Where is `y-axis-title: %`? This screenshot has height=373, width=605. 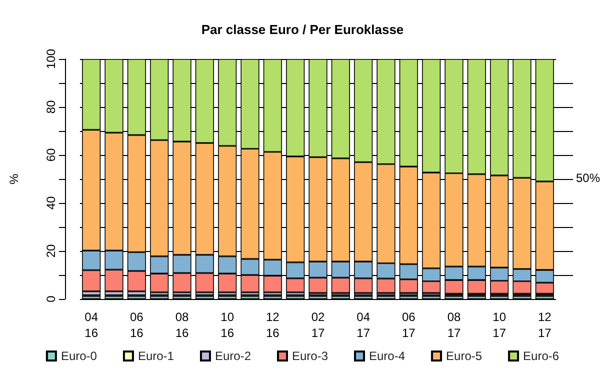
y-axis-title: % is located at coordinates (14, 178).